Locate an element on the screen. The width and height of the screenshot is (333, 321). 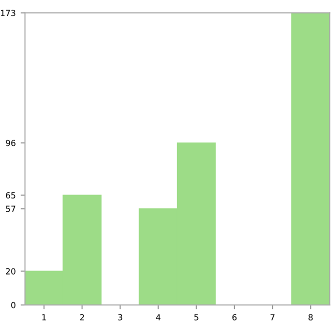
y-tick-label: 20 is located at coordinates (11, 271).